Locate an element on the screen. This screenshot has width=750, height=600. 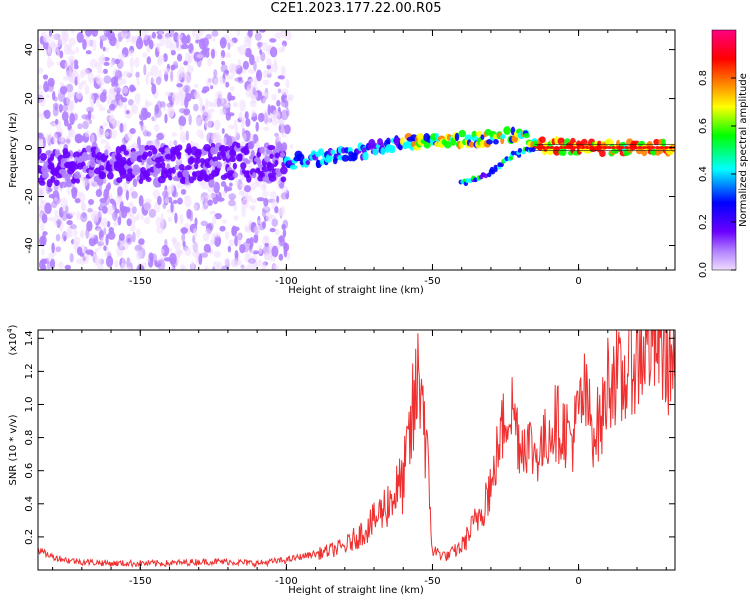
snr-ytick-label: 1.0 is located at coordinates (29, 405).